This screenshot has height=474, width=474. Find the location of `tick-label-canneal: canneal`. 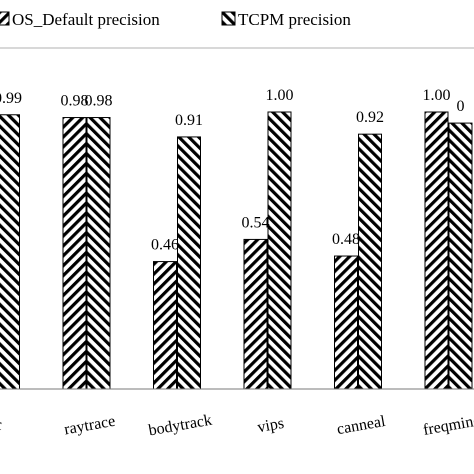

tick-label-canneal: canneal is located at coordinates (362, 425).